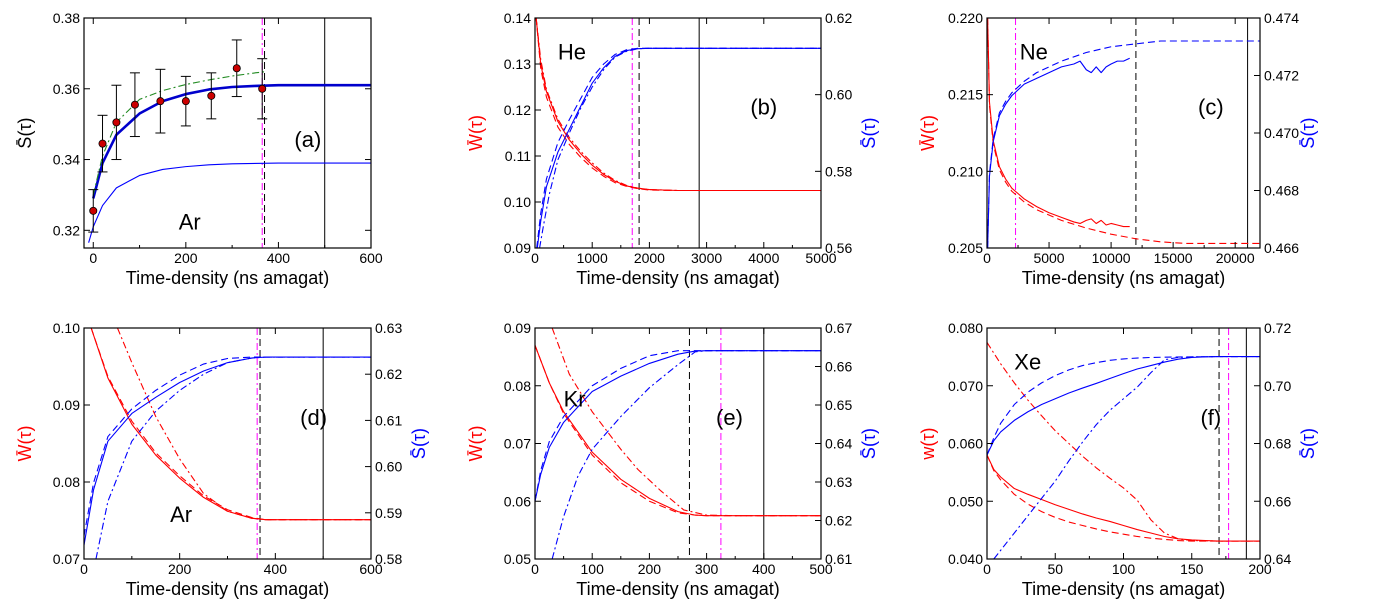 Image resolution: width=1374 pixels, height=614 pixels. What do you see at coordinates (965, 386) in the screenshot?
I see `y-tick-label: 0.070` at bounding box center [965, 386].